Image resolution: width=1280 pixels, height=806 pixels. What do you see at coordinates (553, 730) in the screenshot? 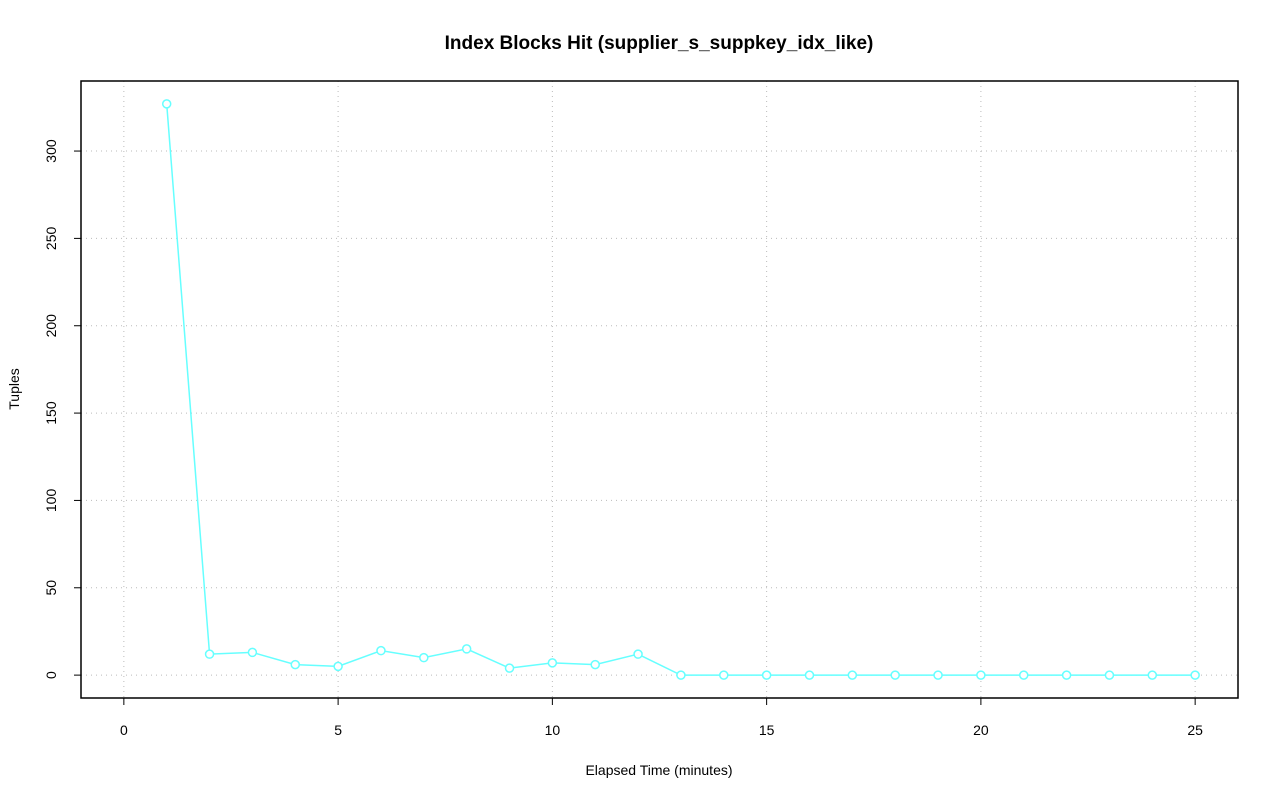
I see `x-tick-label: 10` at bounding box center [553, 730].